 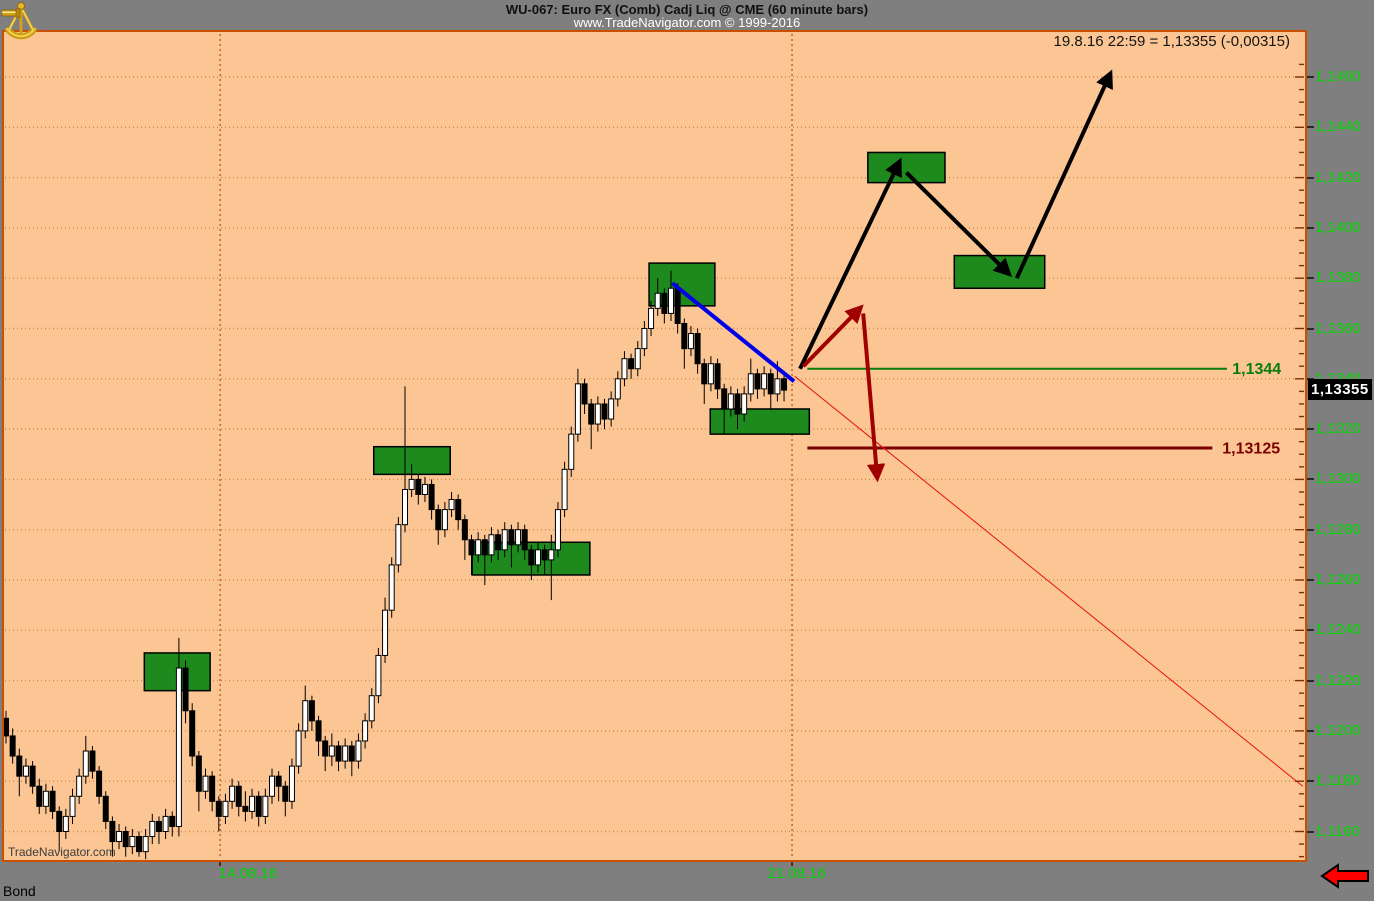 I want to click on y-axis-label: 1,1240, so click(x=1338, y=630).